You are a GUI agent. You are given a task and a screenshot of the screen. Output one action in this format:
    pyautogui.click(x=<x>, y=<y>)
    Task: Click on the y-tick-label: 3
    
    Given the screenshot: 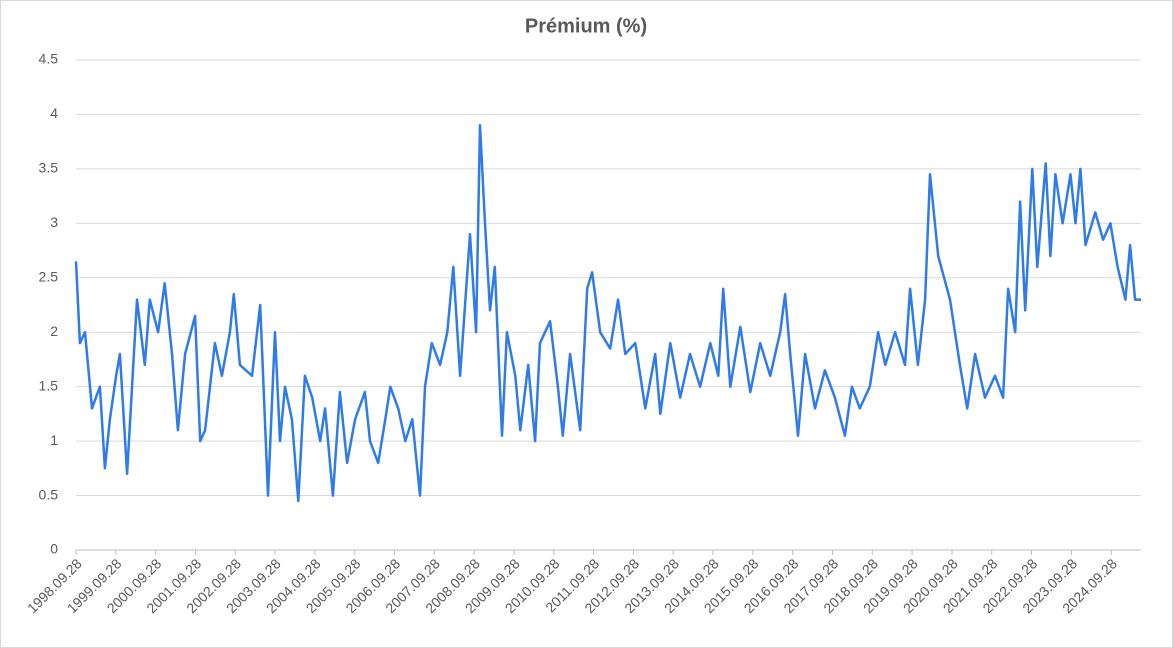 What is the action you would take?
    pyautogui.click(x=54, y=222)
    